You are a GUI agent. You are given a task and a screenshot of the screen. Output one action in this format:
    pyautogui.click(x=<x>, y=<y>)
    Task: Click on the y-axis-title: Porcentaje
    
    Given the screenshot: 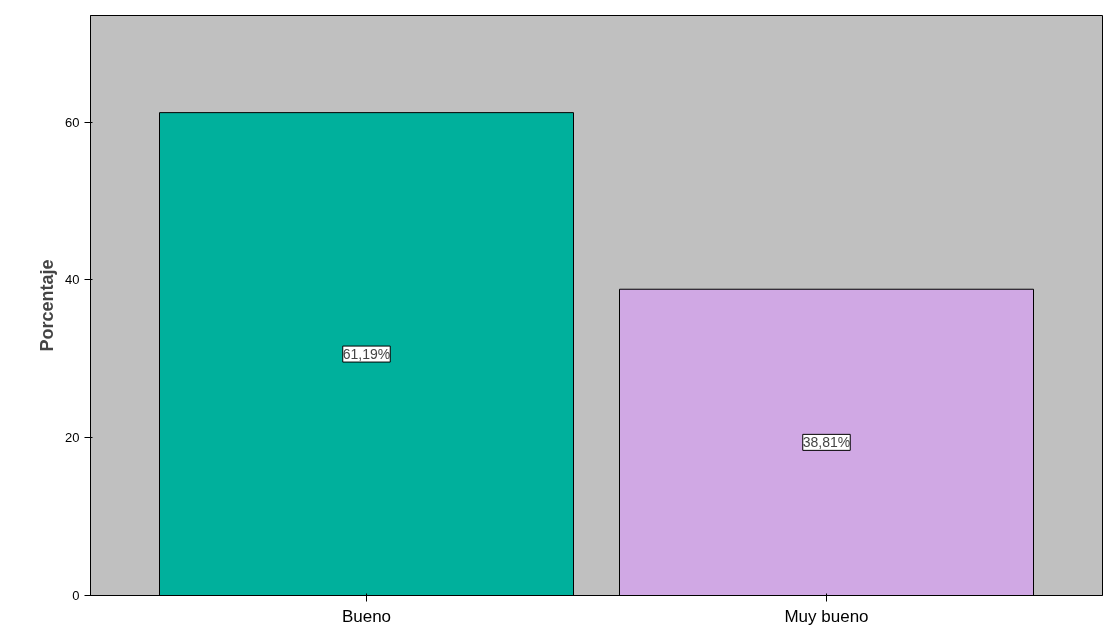 What is the action you would take?
    pyautogui.click(x=47, y=305)
    